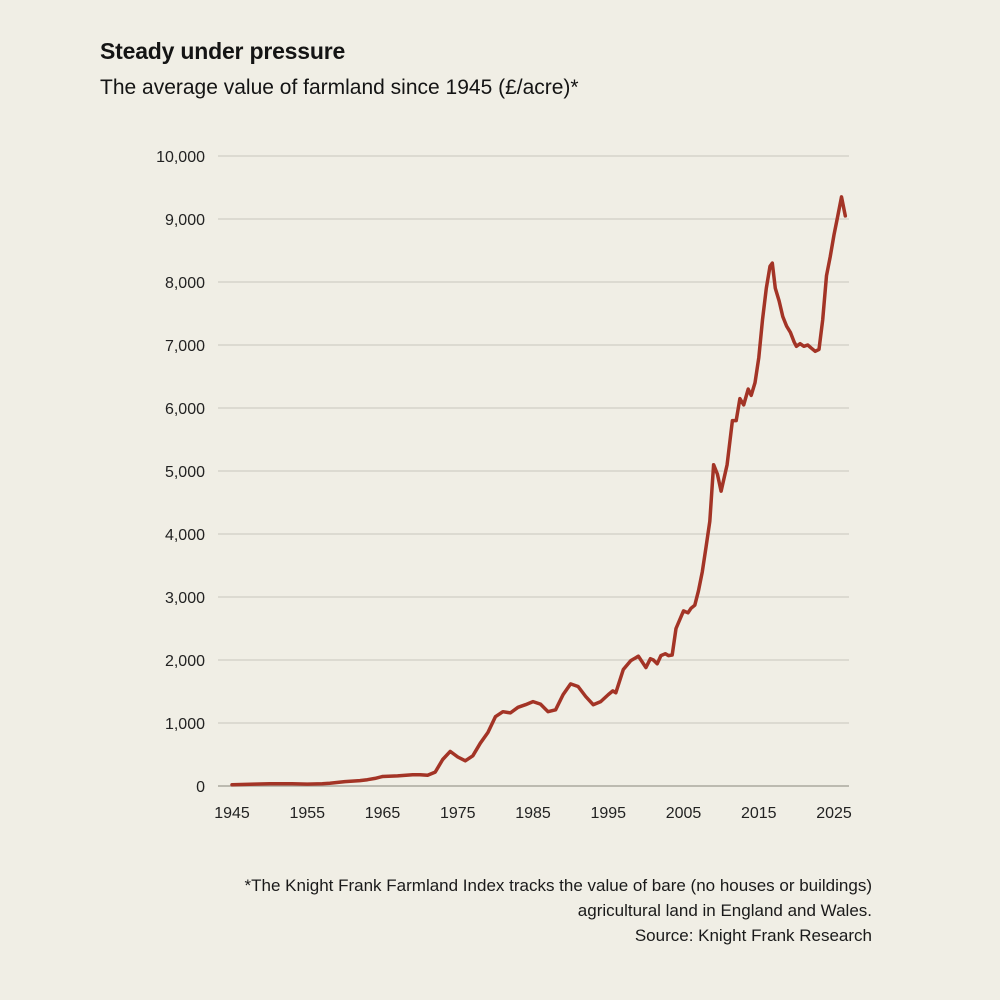 The width and height of the screenshot is (1000, 1000). Describe the element at coordinates (185, 661) in the screenshot. I see `y-tick-label: 2,000` at that location.